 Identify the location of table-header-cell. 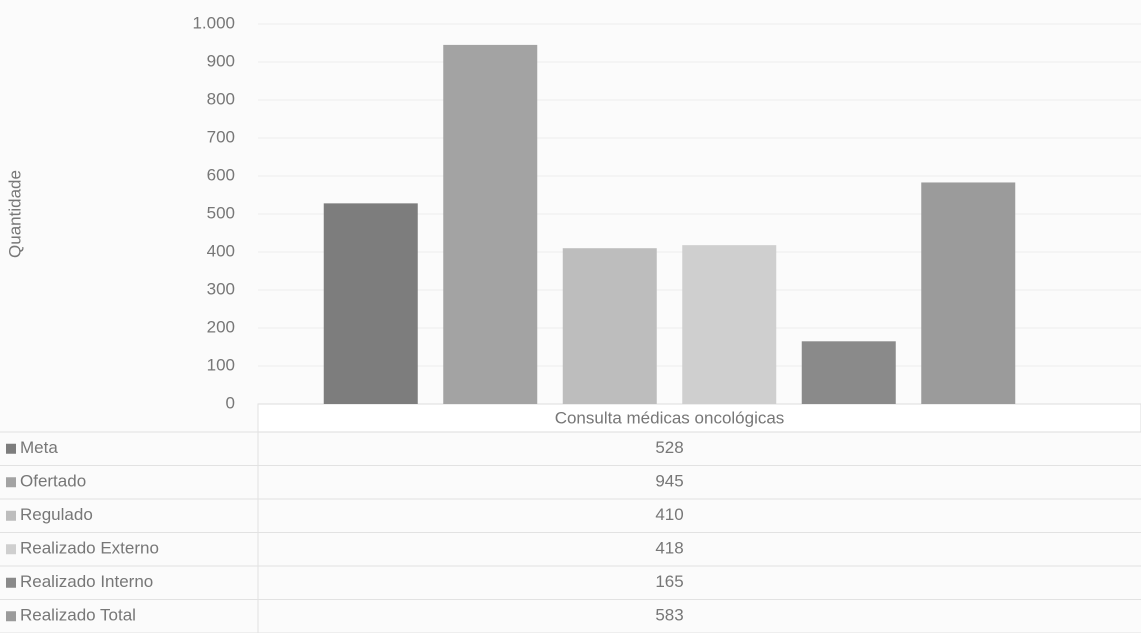
(699, 418).